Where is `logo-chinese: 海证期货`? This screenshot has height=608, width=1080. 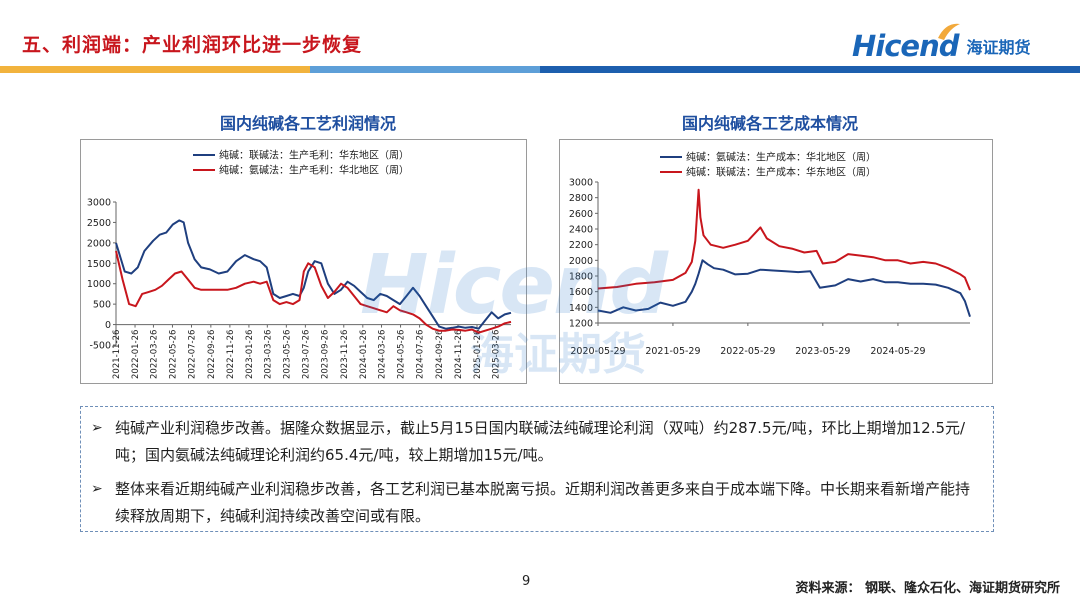
logo-chinese: 海证期货 is located at coordinates (998, 47).